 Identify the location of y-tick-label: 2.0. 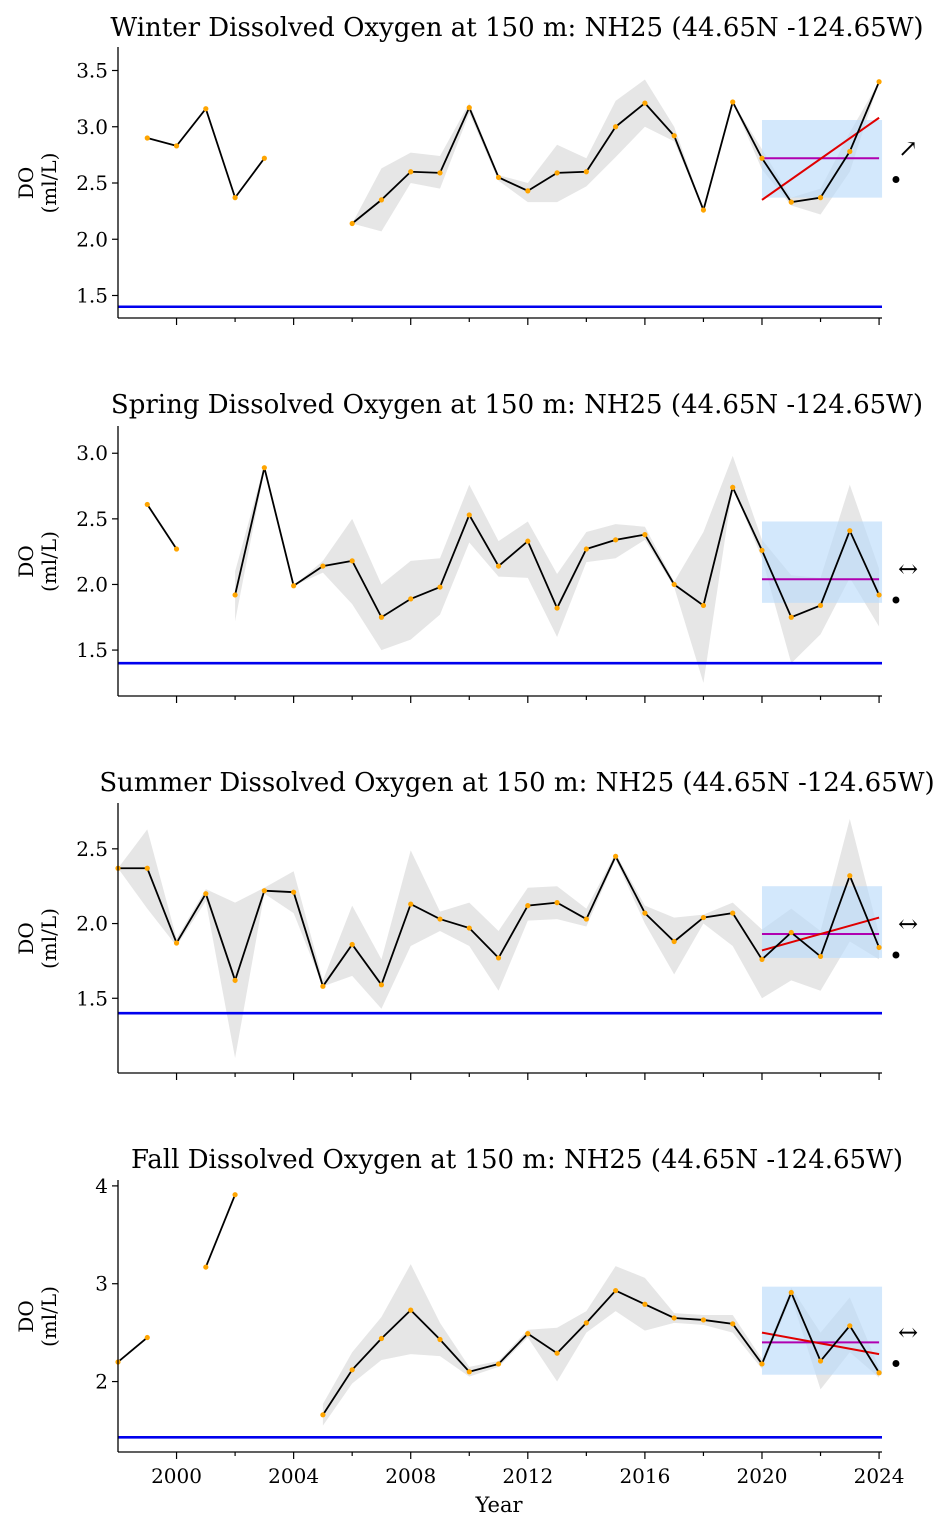
(92, 584).